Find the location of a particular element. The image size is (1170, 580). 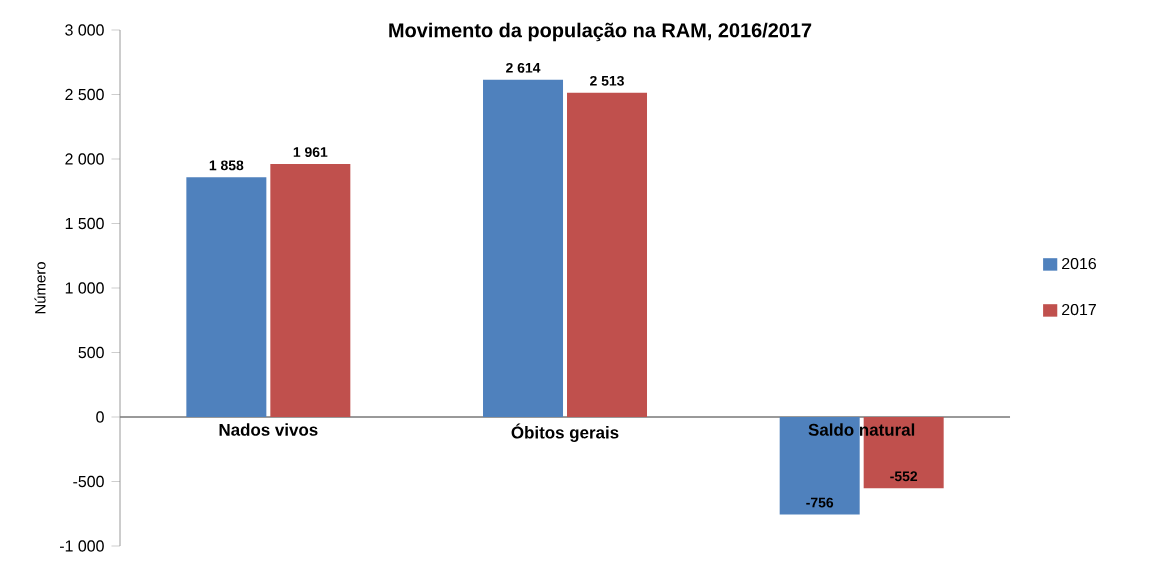

chart-title: Movimento da população na RAM, 2016/2017 is located at coordinates (600, 32).